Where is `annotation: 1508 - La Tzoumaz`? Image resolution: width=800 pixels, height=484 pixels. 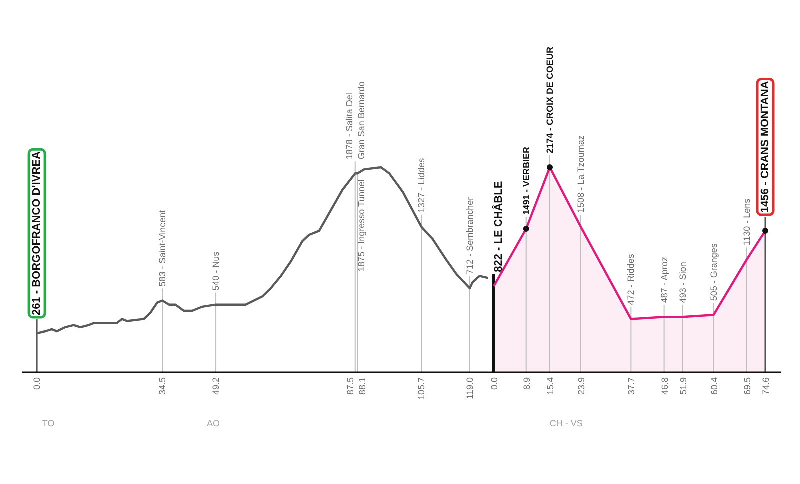 annotation: 1508 - La Tzoumaz is located at coordinates (581, 174).